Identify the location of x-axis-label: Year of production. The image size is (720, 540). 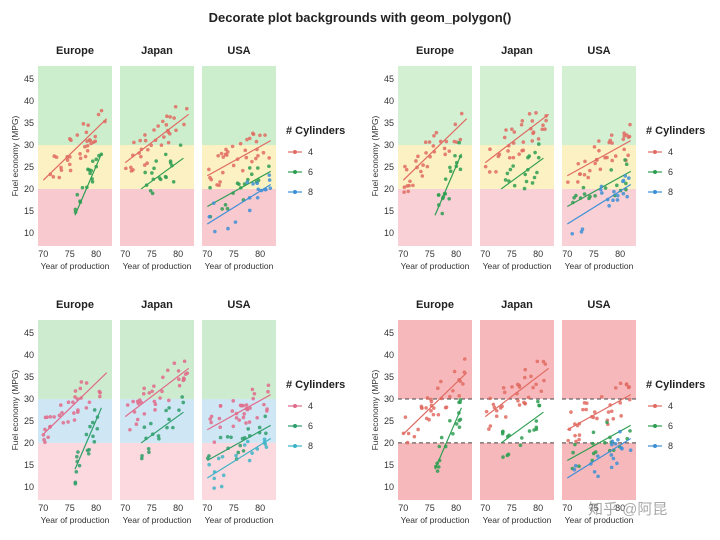
(599, 266).